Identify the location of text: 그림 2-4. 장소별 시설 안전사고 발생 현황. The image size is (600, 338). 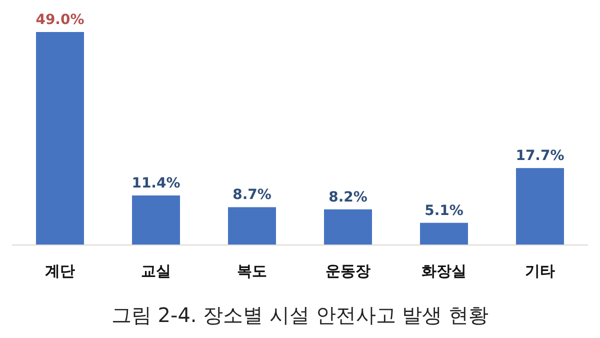
(300, 315).